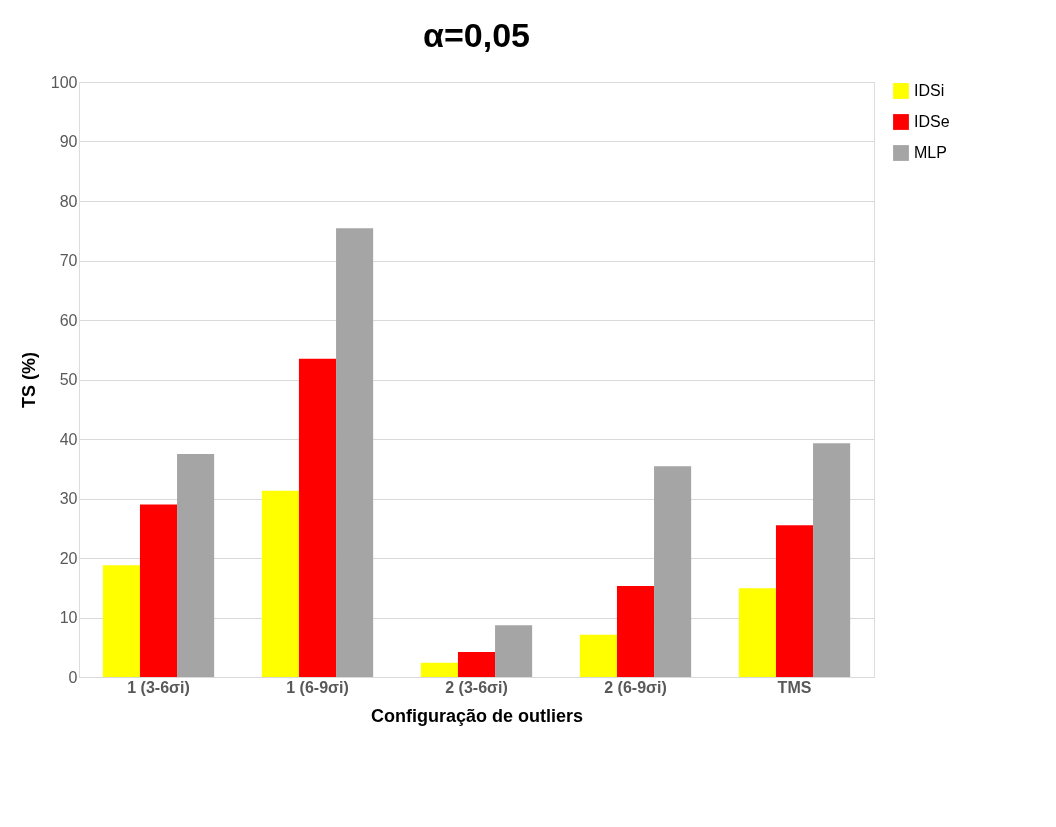 This screenshot has height=827, width=1056. I want to click on y-axis-title: TS (%), so click(28, 380).